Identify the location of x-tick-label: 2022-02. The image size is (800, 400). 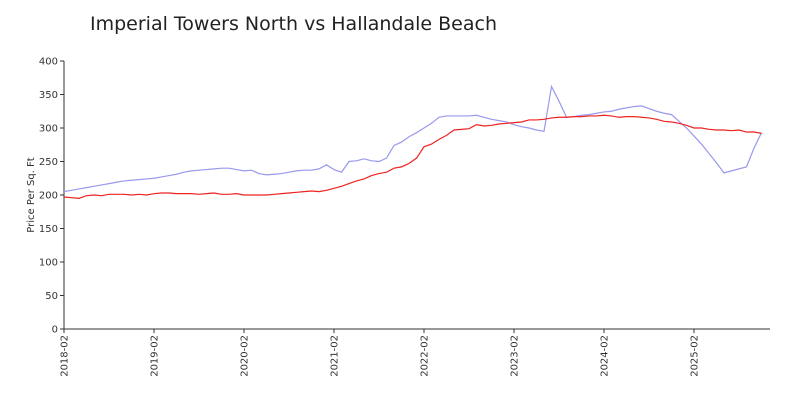
(425, 356).